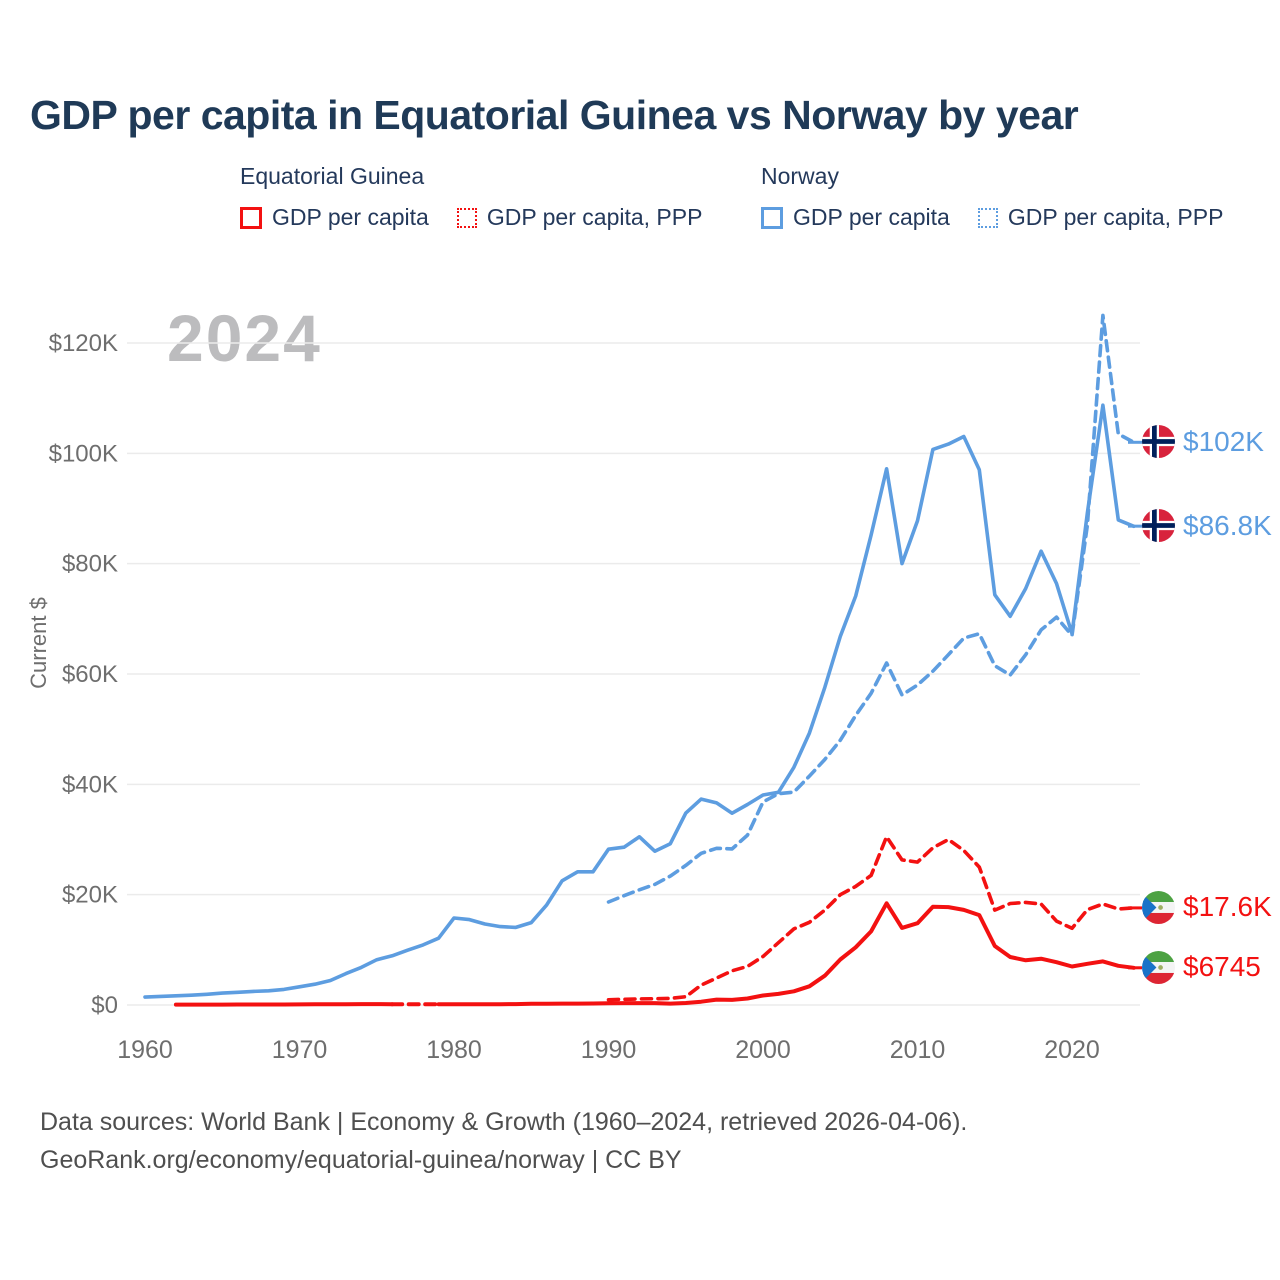  I want to click on x-tick-label: 1960, so click(145, 1050).